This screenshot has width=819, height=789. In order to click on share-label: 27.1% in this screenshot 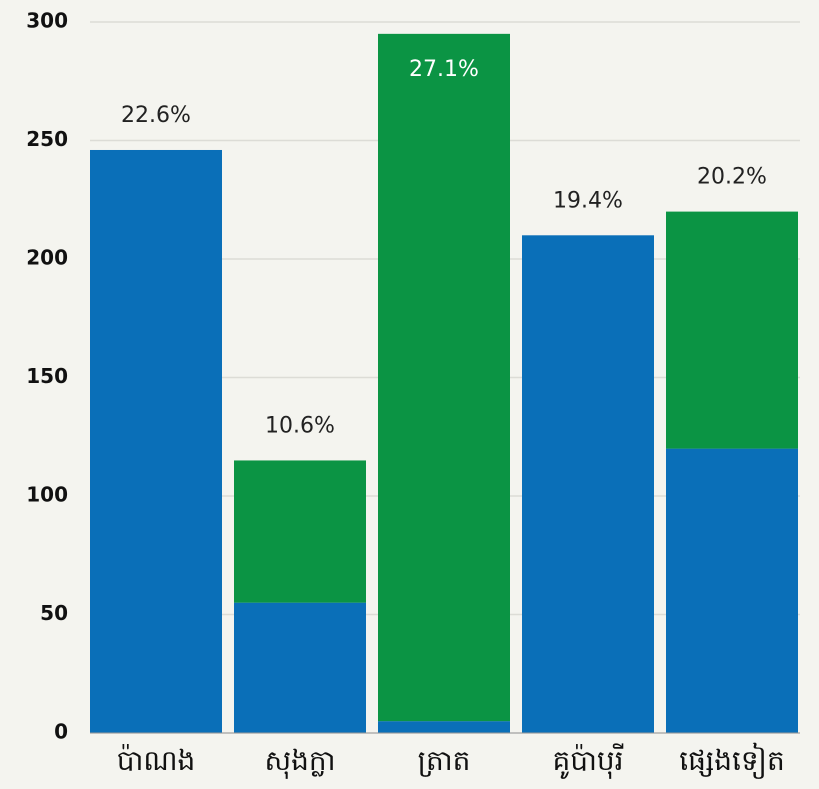, I will do `click(444, 69)`.